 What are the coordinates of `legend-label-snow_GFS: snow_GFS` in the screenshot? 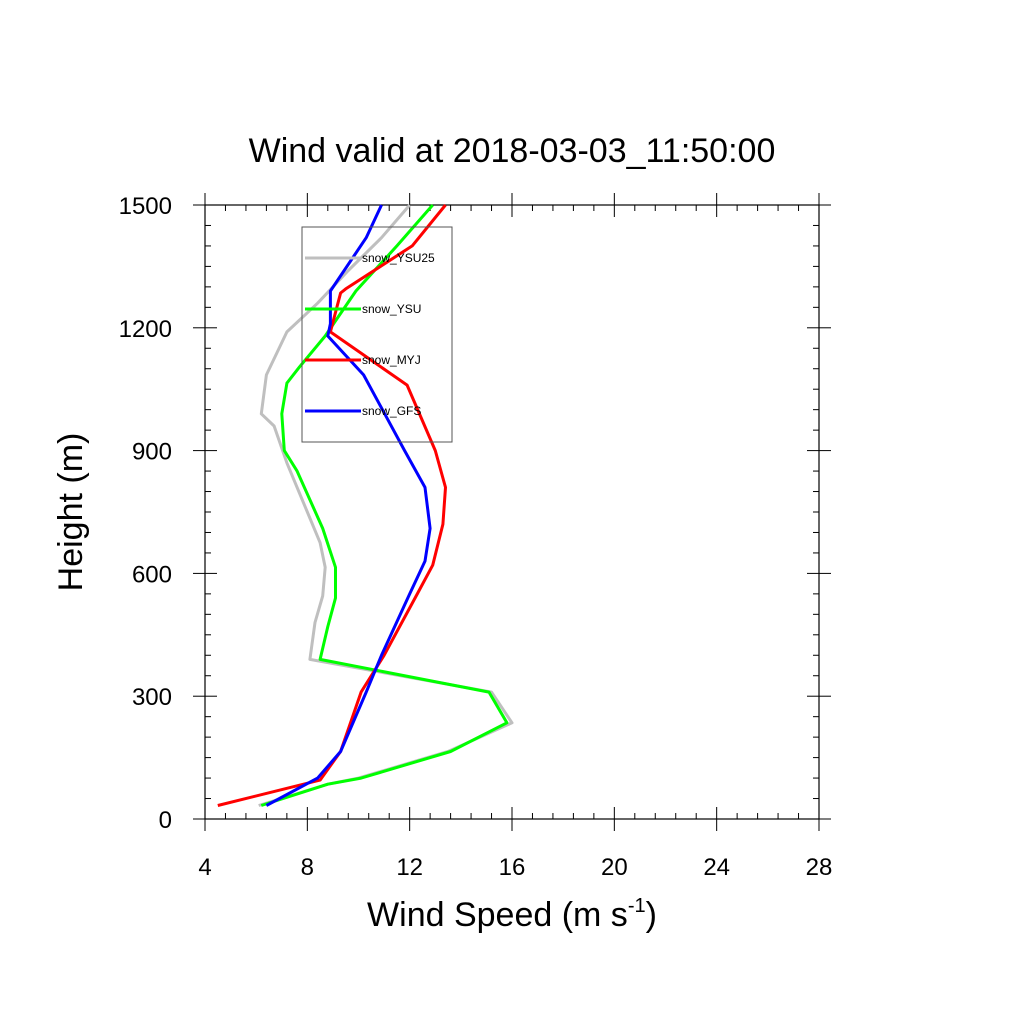 It's located at (391, 411).